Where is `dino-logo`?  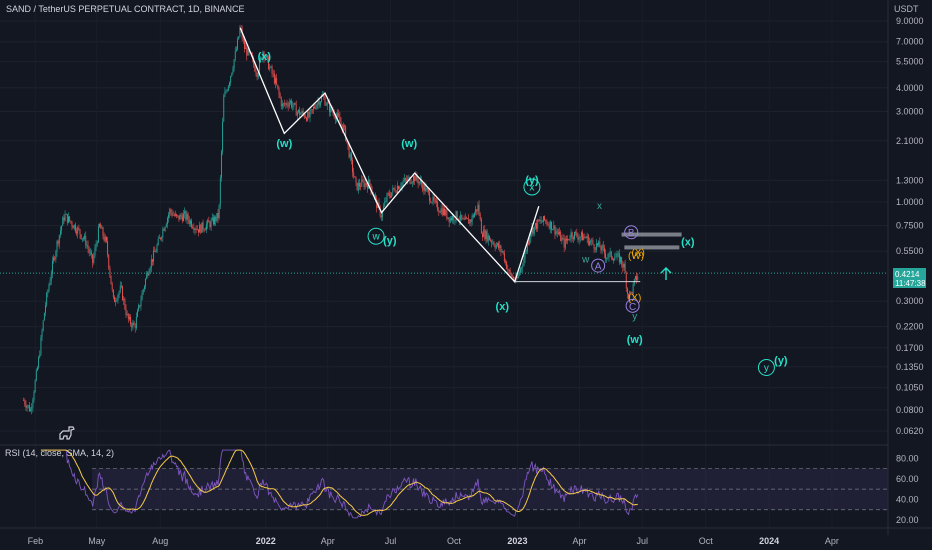
dino-logo is located at coordinates (67, 433).